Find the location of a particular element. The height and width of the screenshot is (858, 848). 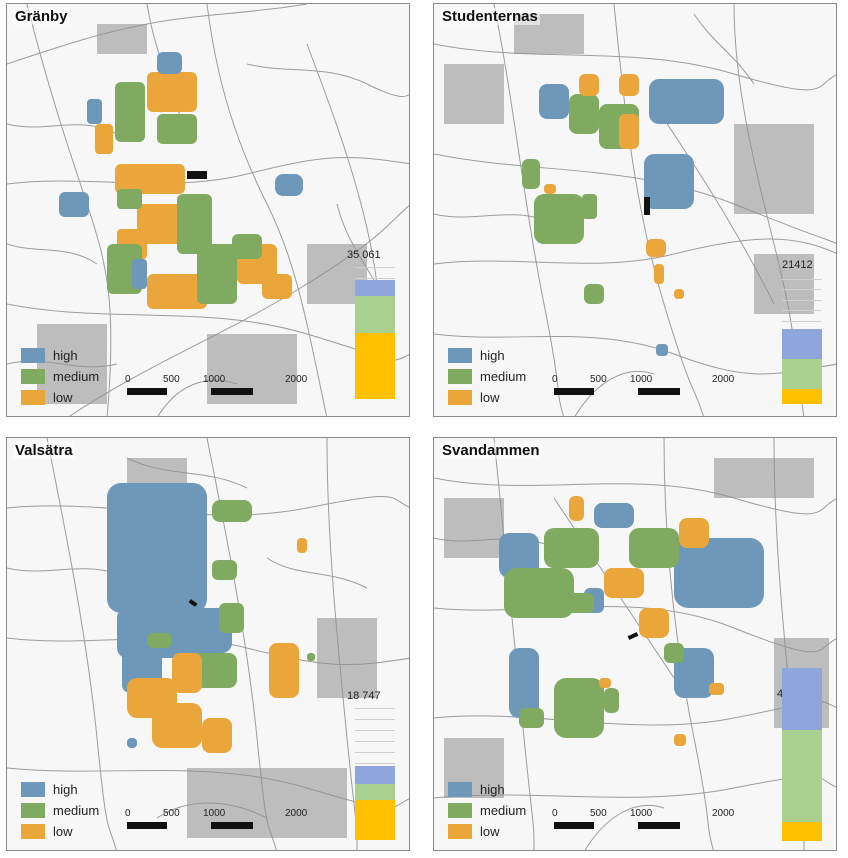

panel-title: Gränby is located at coordinates (41, 16).